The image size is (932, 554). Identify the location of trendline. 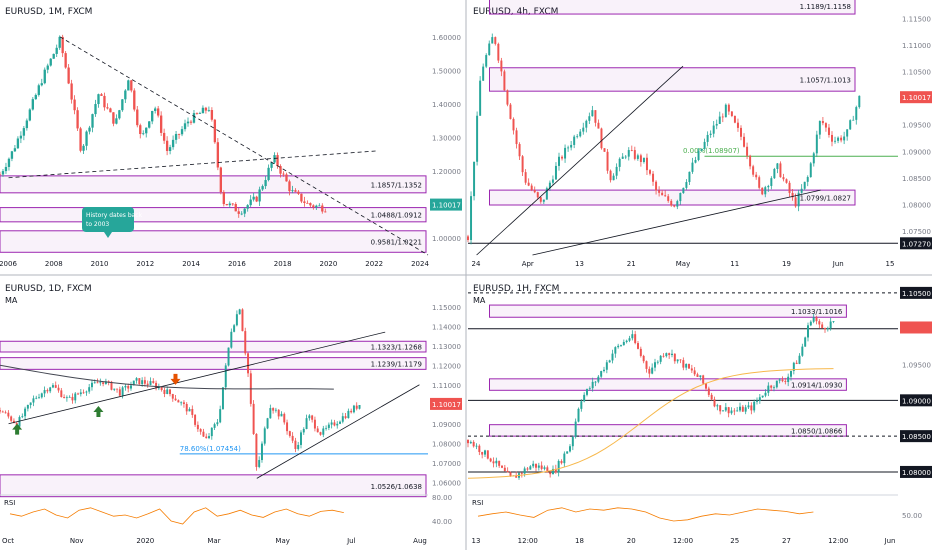
(580, 160).